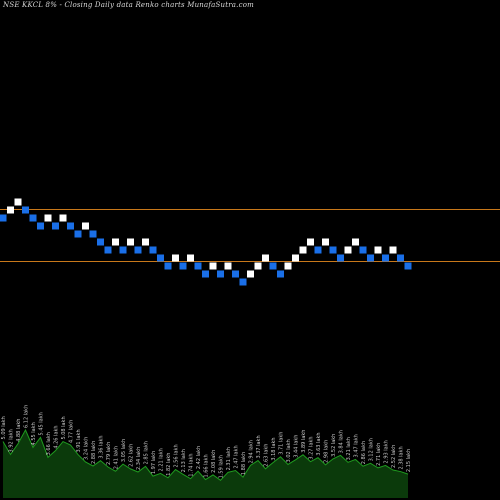  I want to click on volume-label: 1.74 lakh, so click(192, 464).